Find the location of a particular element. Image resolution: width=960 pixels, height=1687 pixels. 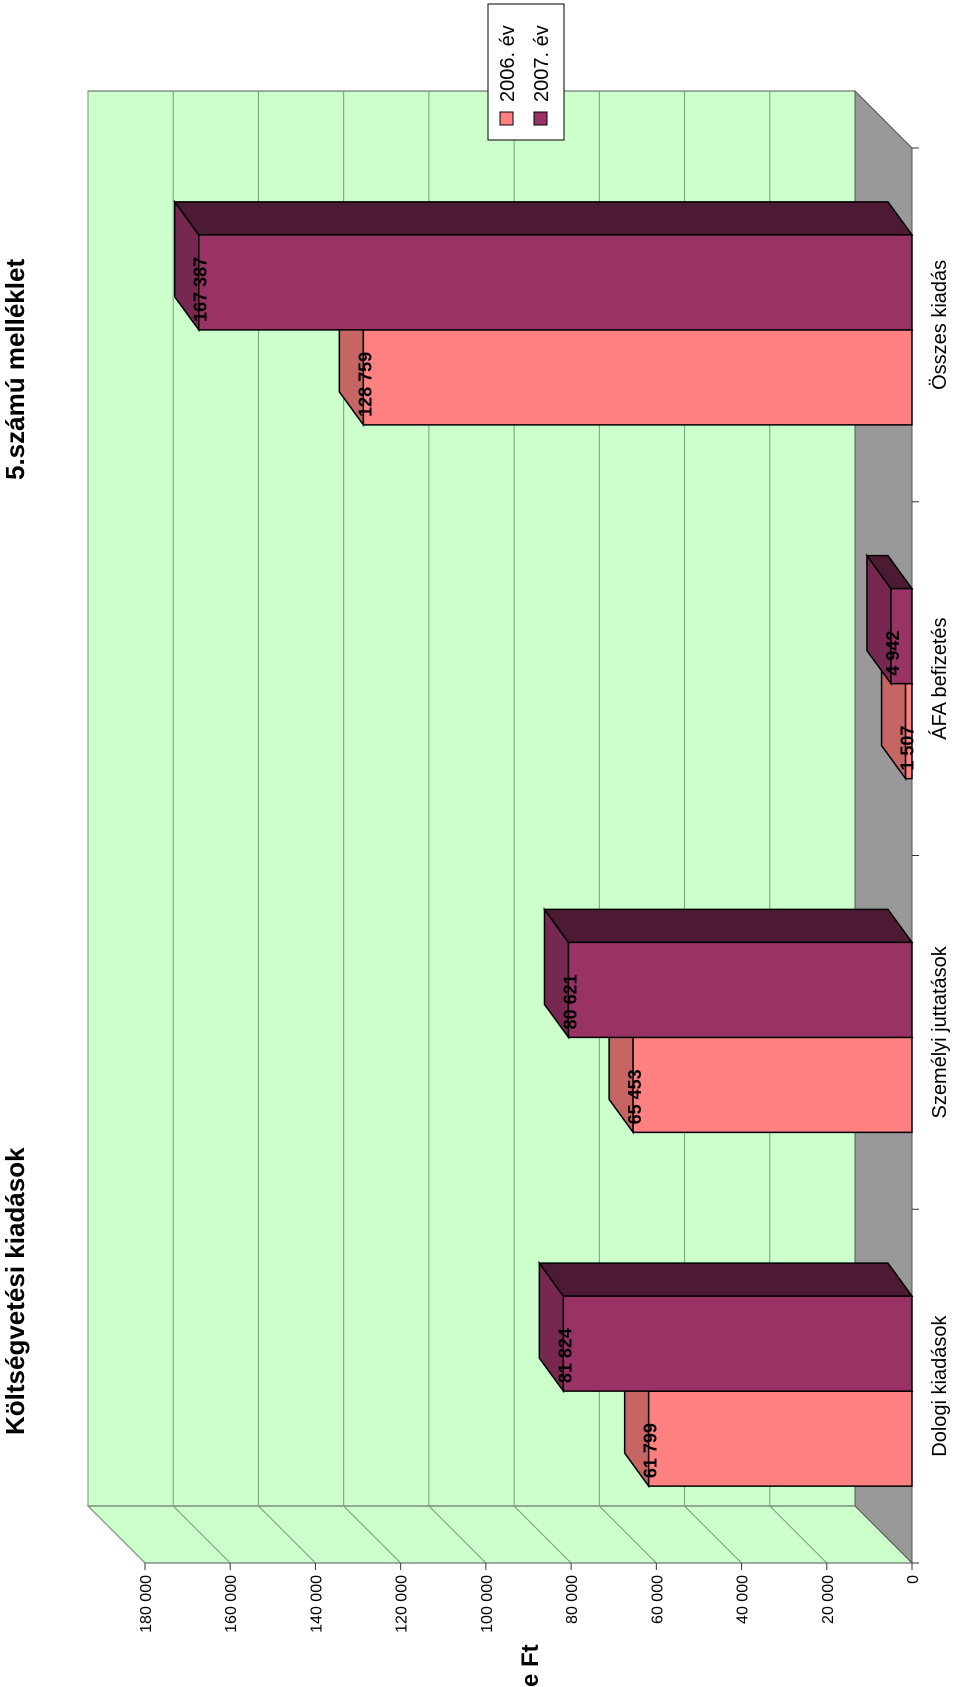

category-label: Összes kiadás is located at coordinates (940, 325).